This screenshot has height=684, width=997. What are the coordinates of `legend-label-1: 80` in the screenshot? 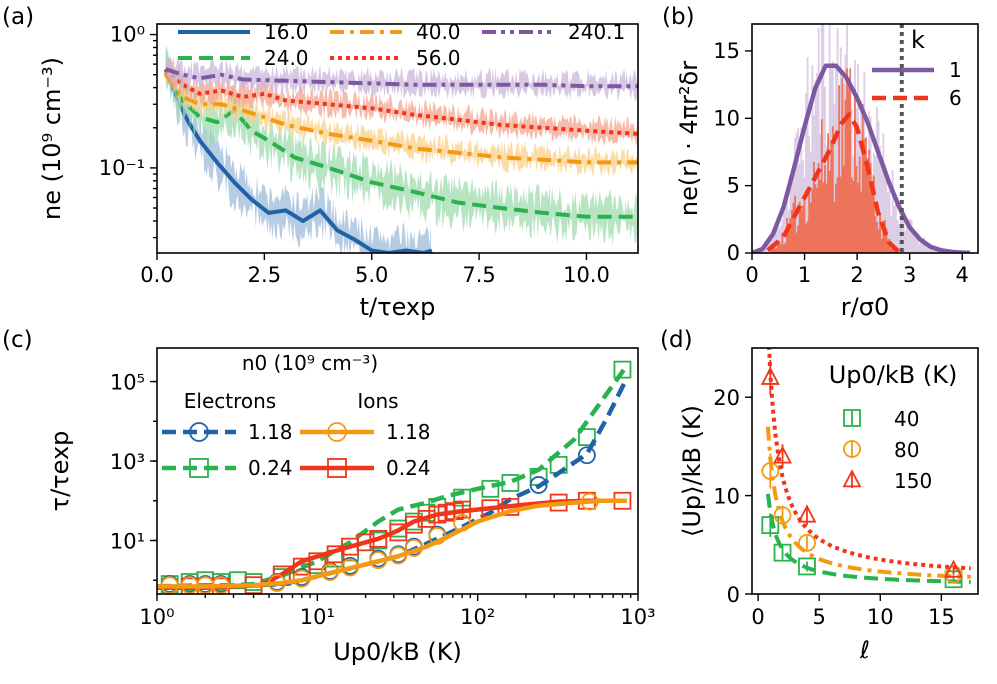 It's located at (906, 450).